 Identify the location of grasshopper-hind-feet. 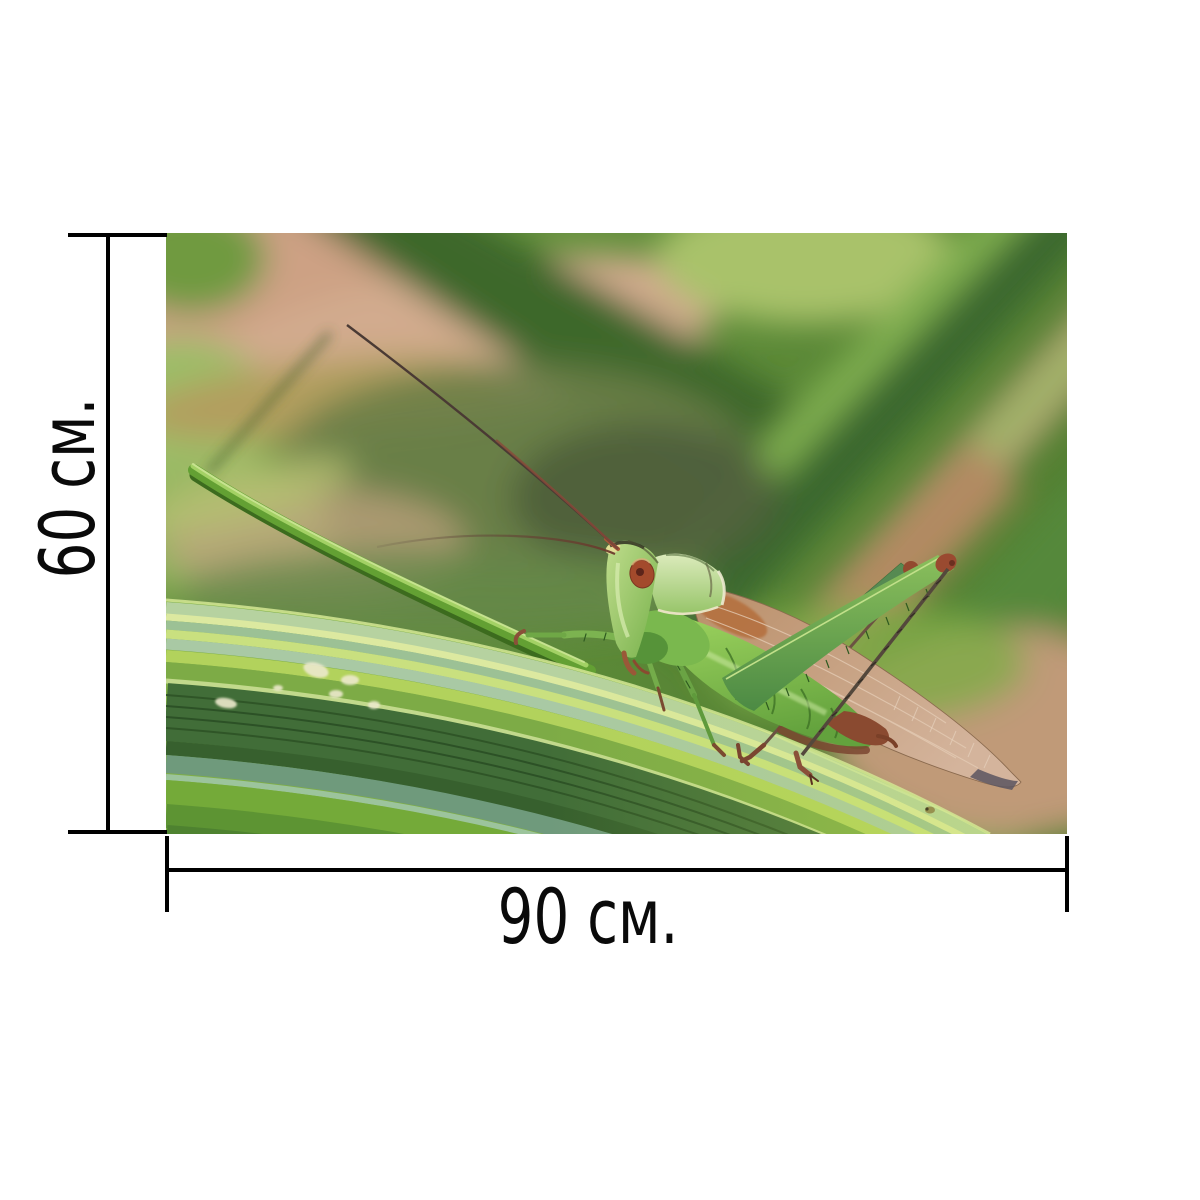
(777, 764).